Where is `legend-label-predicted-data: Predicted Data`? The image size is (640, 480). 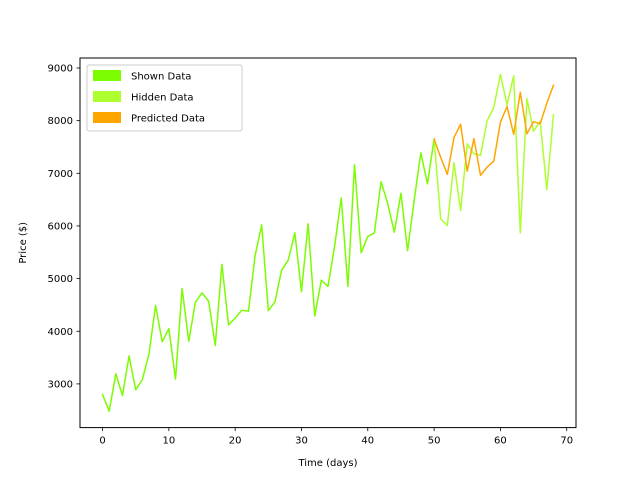
legend-label-predicted-data: Predicted Data is located at coordinates (168, 119).